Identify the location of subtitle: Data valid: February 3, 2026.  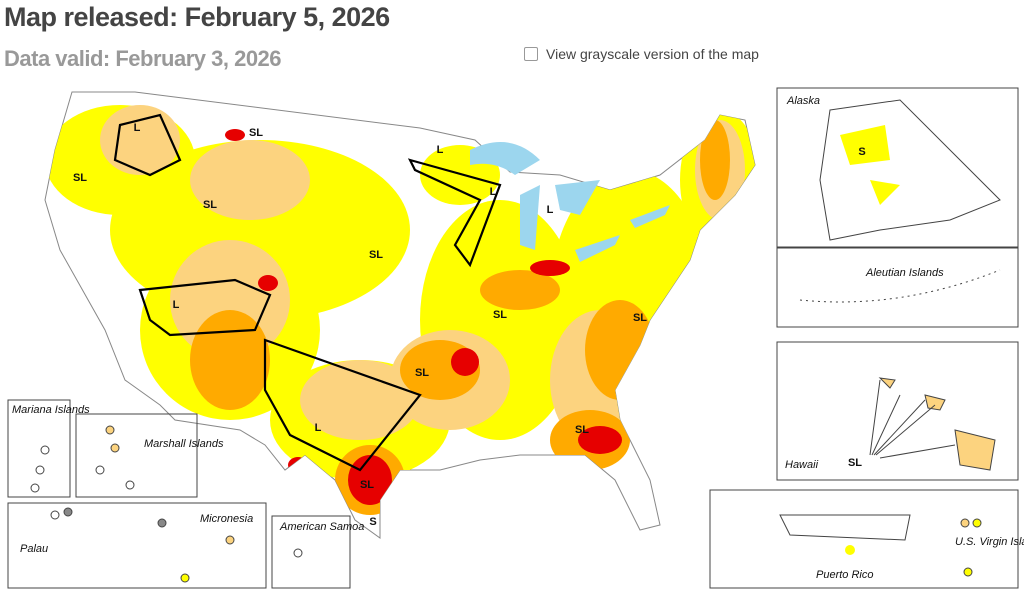
(143, 58).